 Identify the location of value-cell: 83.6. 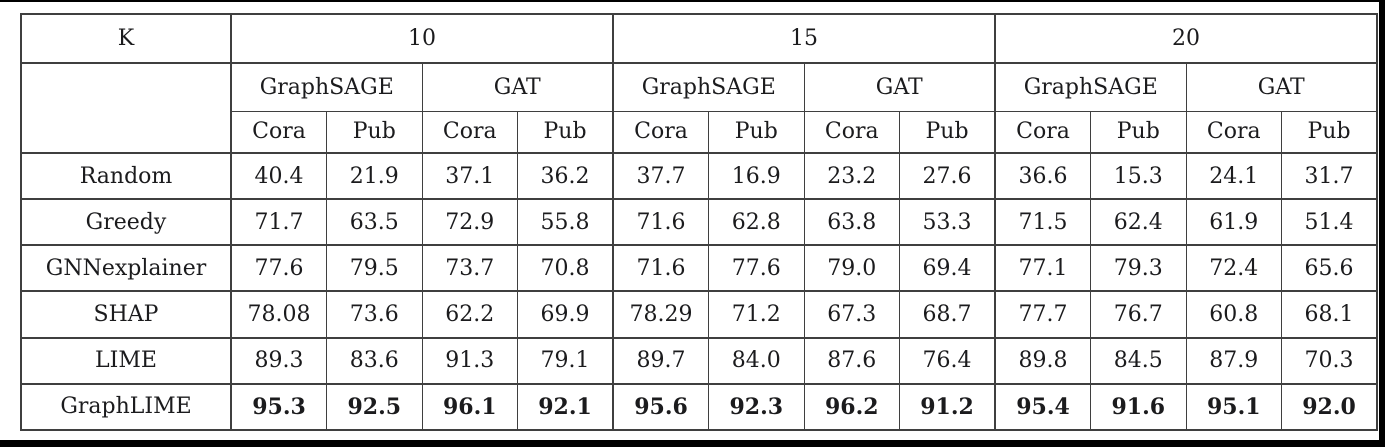
(374, 360).